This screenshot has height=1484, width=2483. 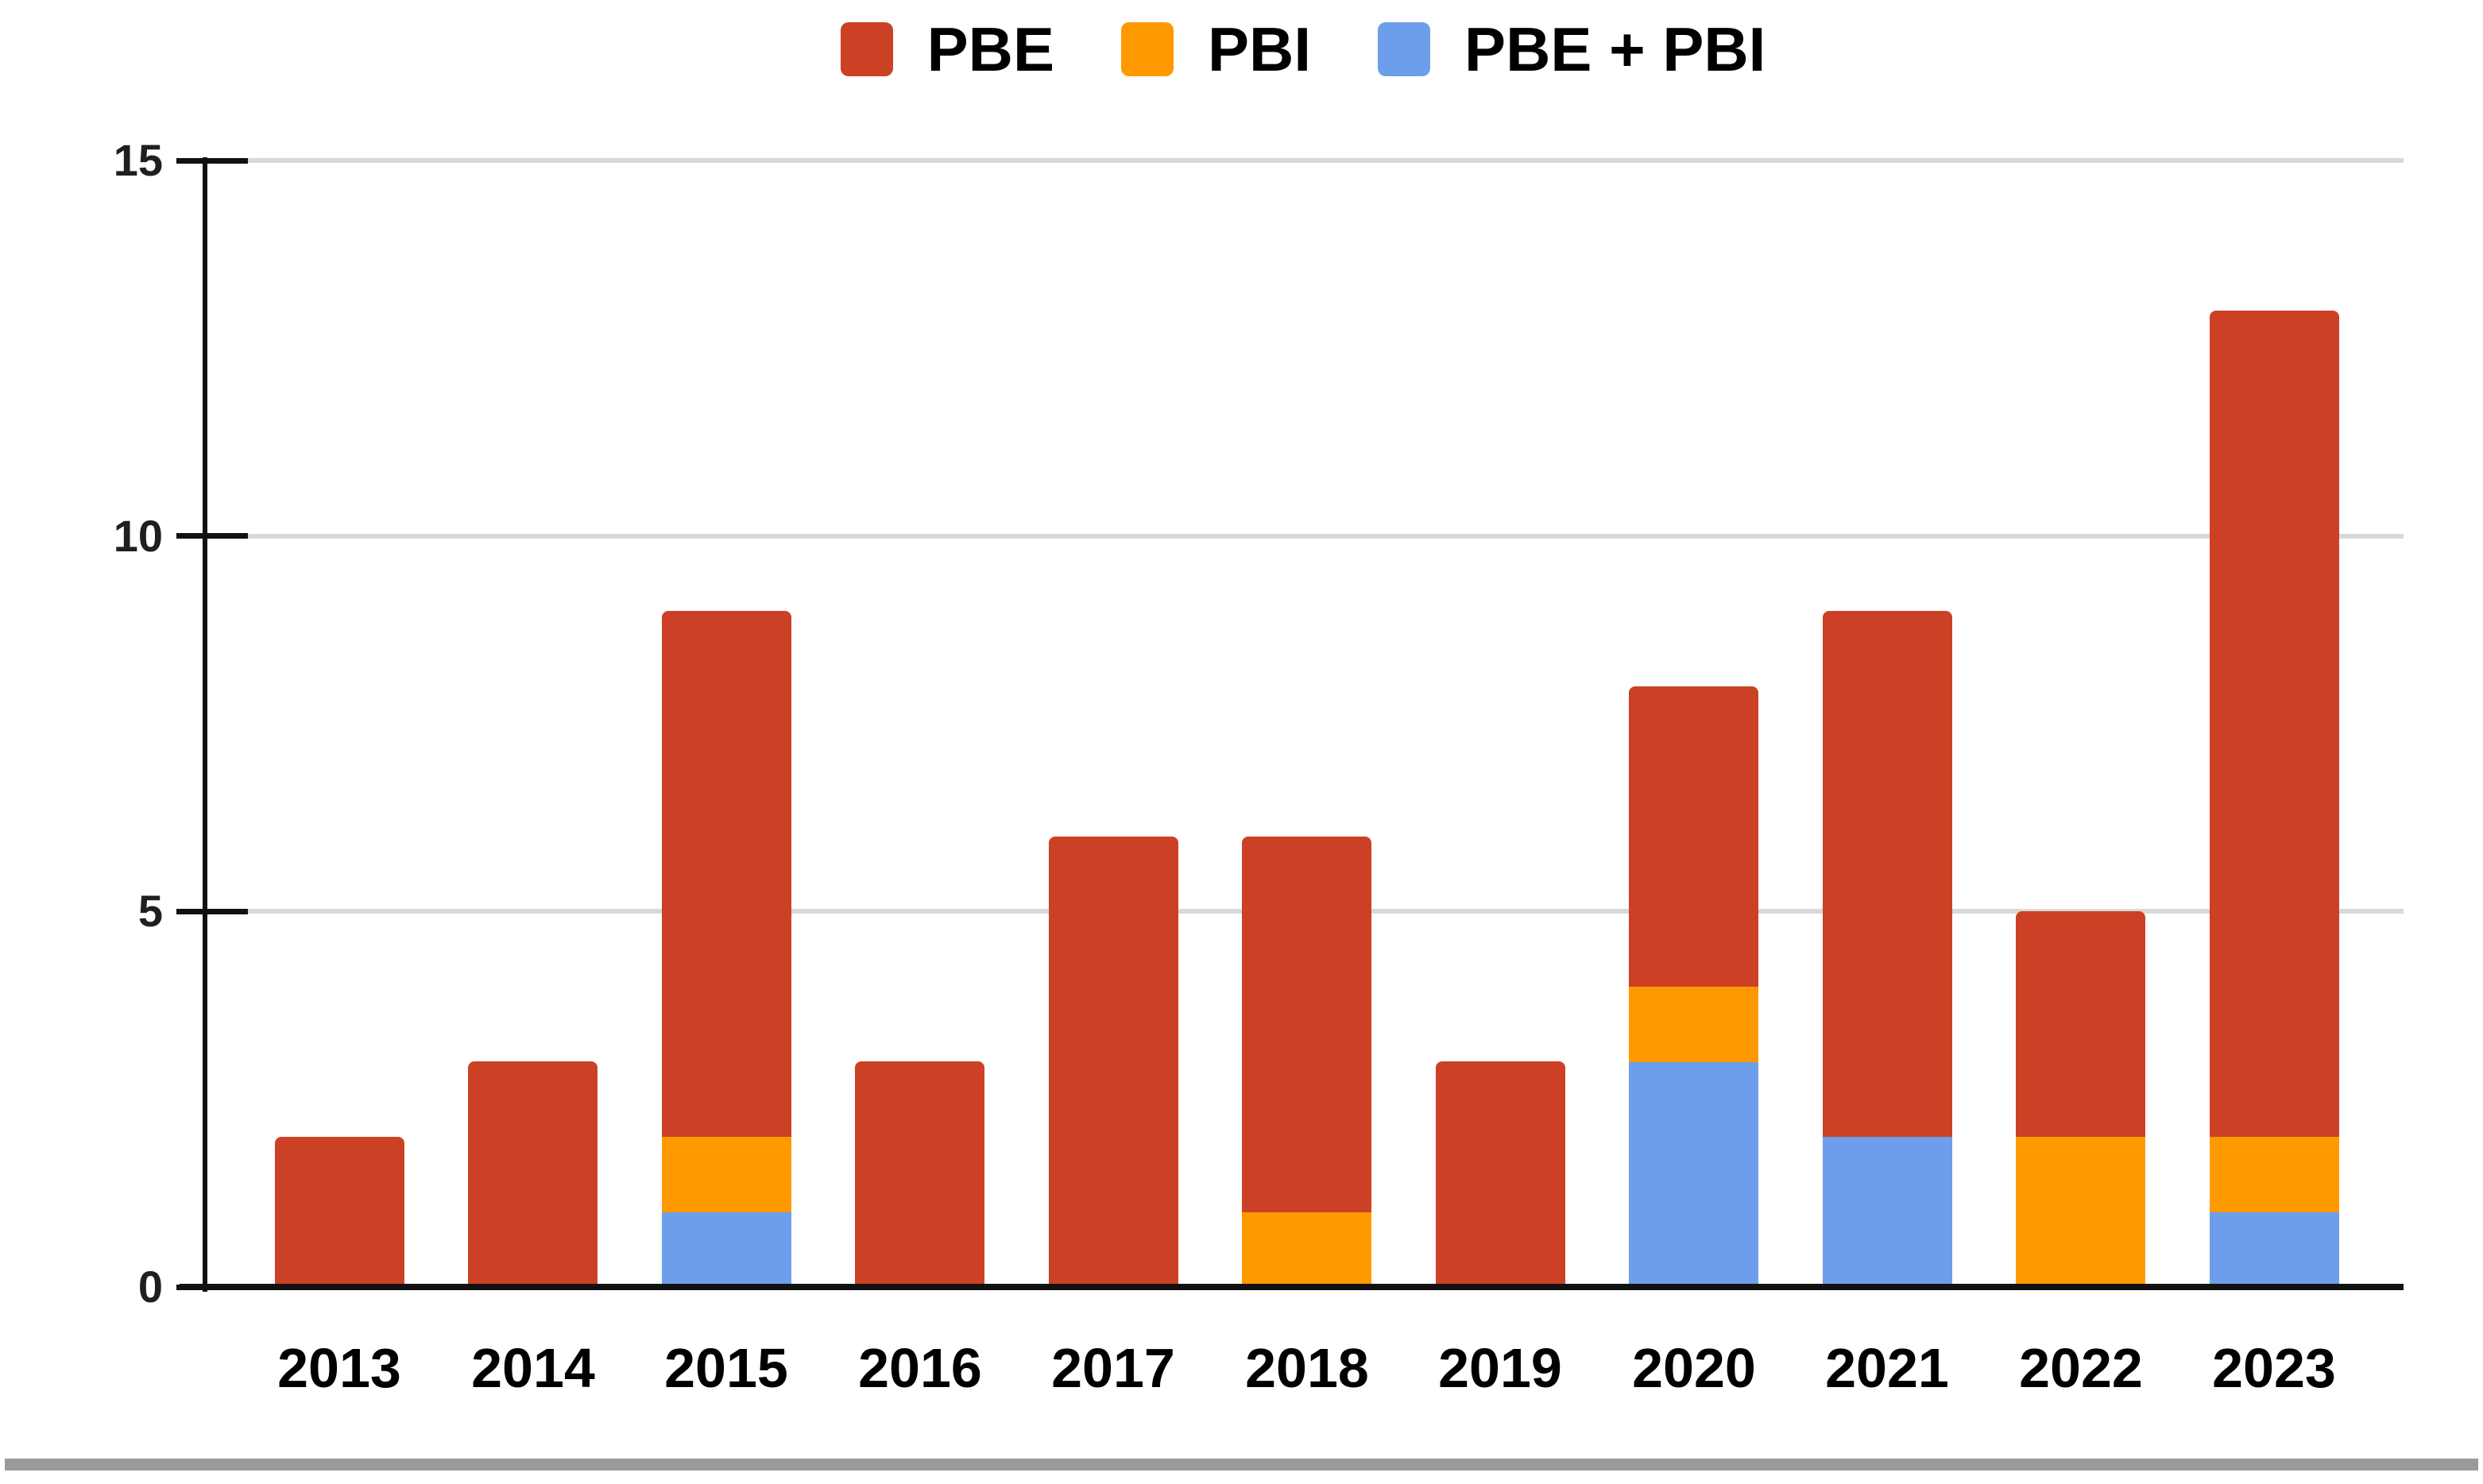 What do you see at coordinates (1694, 837) in the screenshot?
I see `bar-2020-pbe-segment` at bounding box center [1694, 837].